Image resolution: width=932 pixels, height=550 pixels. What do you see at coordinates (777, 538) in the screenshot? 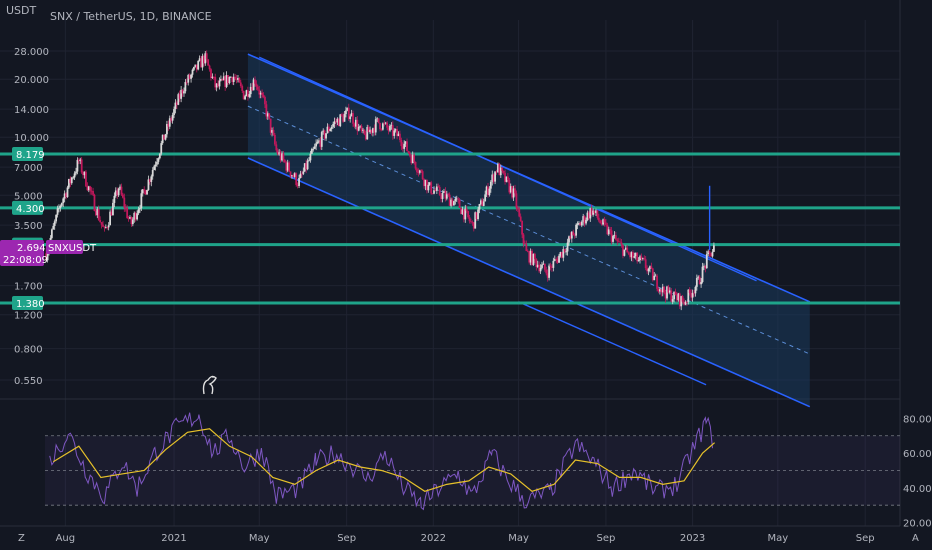
I see `time-axis-label: May` at bounding box center [777, 538].